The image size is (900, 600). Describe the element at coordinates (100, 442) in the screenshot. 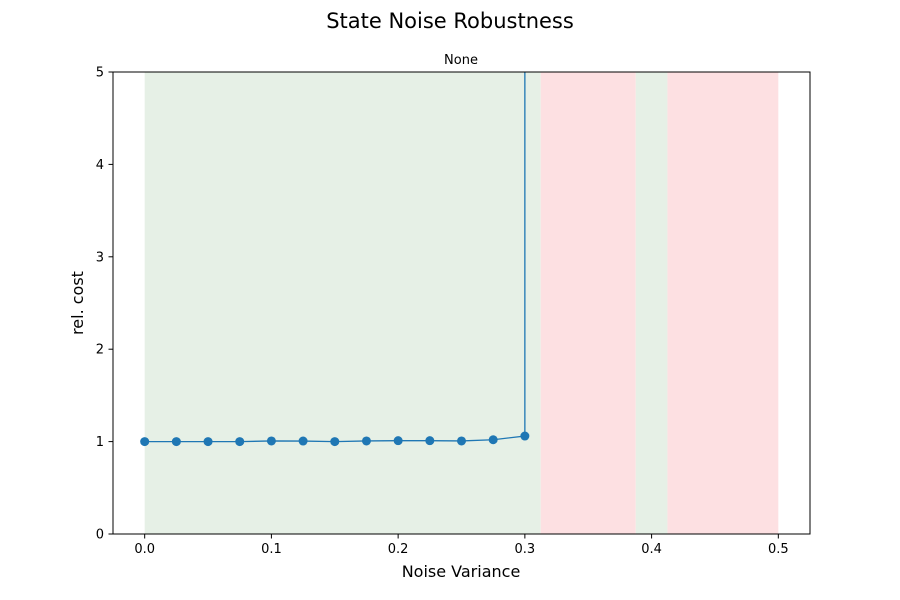

I see `y-tick-label: 1` at that location.